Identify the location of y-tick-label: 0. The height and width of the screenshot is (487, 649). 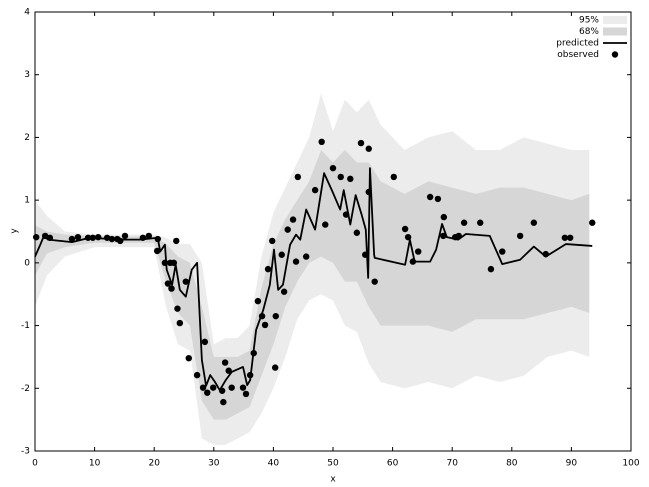
(27, 263).